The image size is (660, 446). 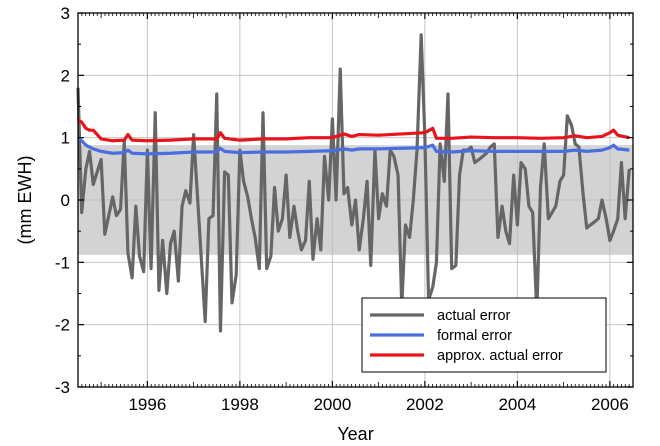 I want to click on legend-entry-label: approx. actual error, so click(x=500, y=356).